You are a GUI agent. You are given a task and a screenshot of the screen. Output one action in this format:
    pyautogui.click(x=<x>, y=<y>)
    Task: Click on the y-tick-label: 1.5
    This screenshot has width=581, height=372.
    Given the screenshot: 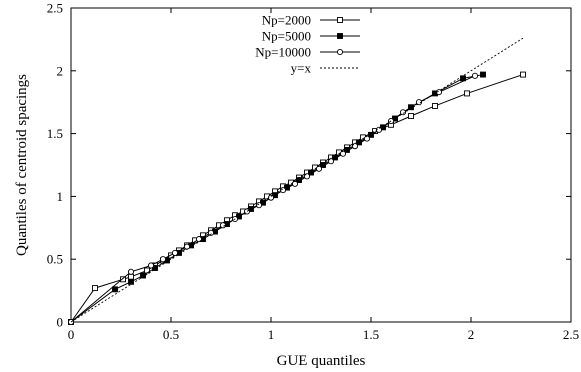 What is the action you would take?
    pyautogui.click(x=55, y=133)
    